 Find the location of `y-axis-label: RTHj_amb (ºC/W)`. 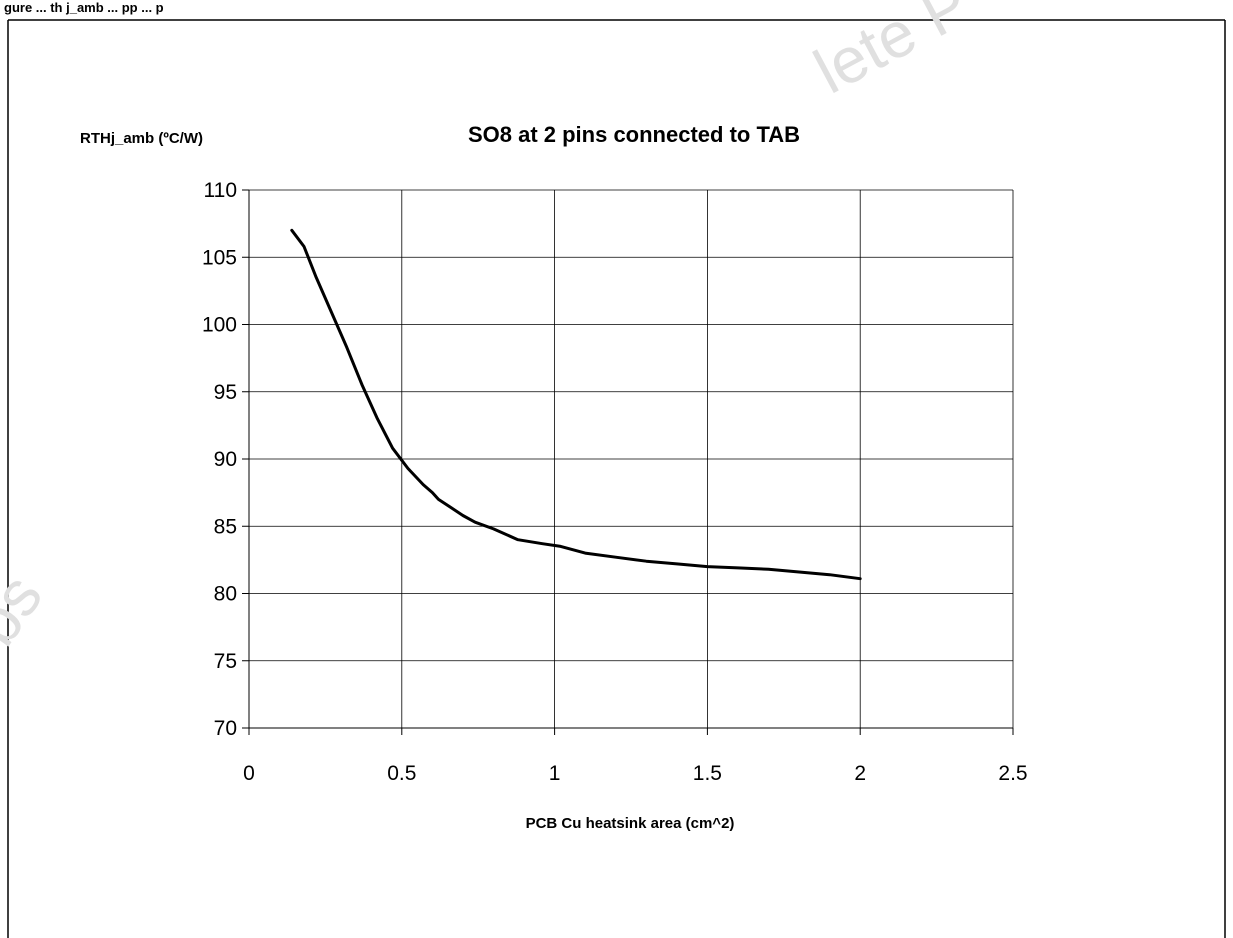

y-axis-label: RTHj_amb (ºC/W) is located at coordinates (141, 138).